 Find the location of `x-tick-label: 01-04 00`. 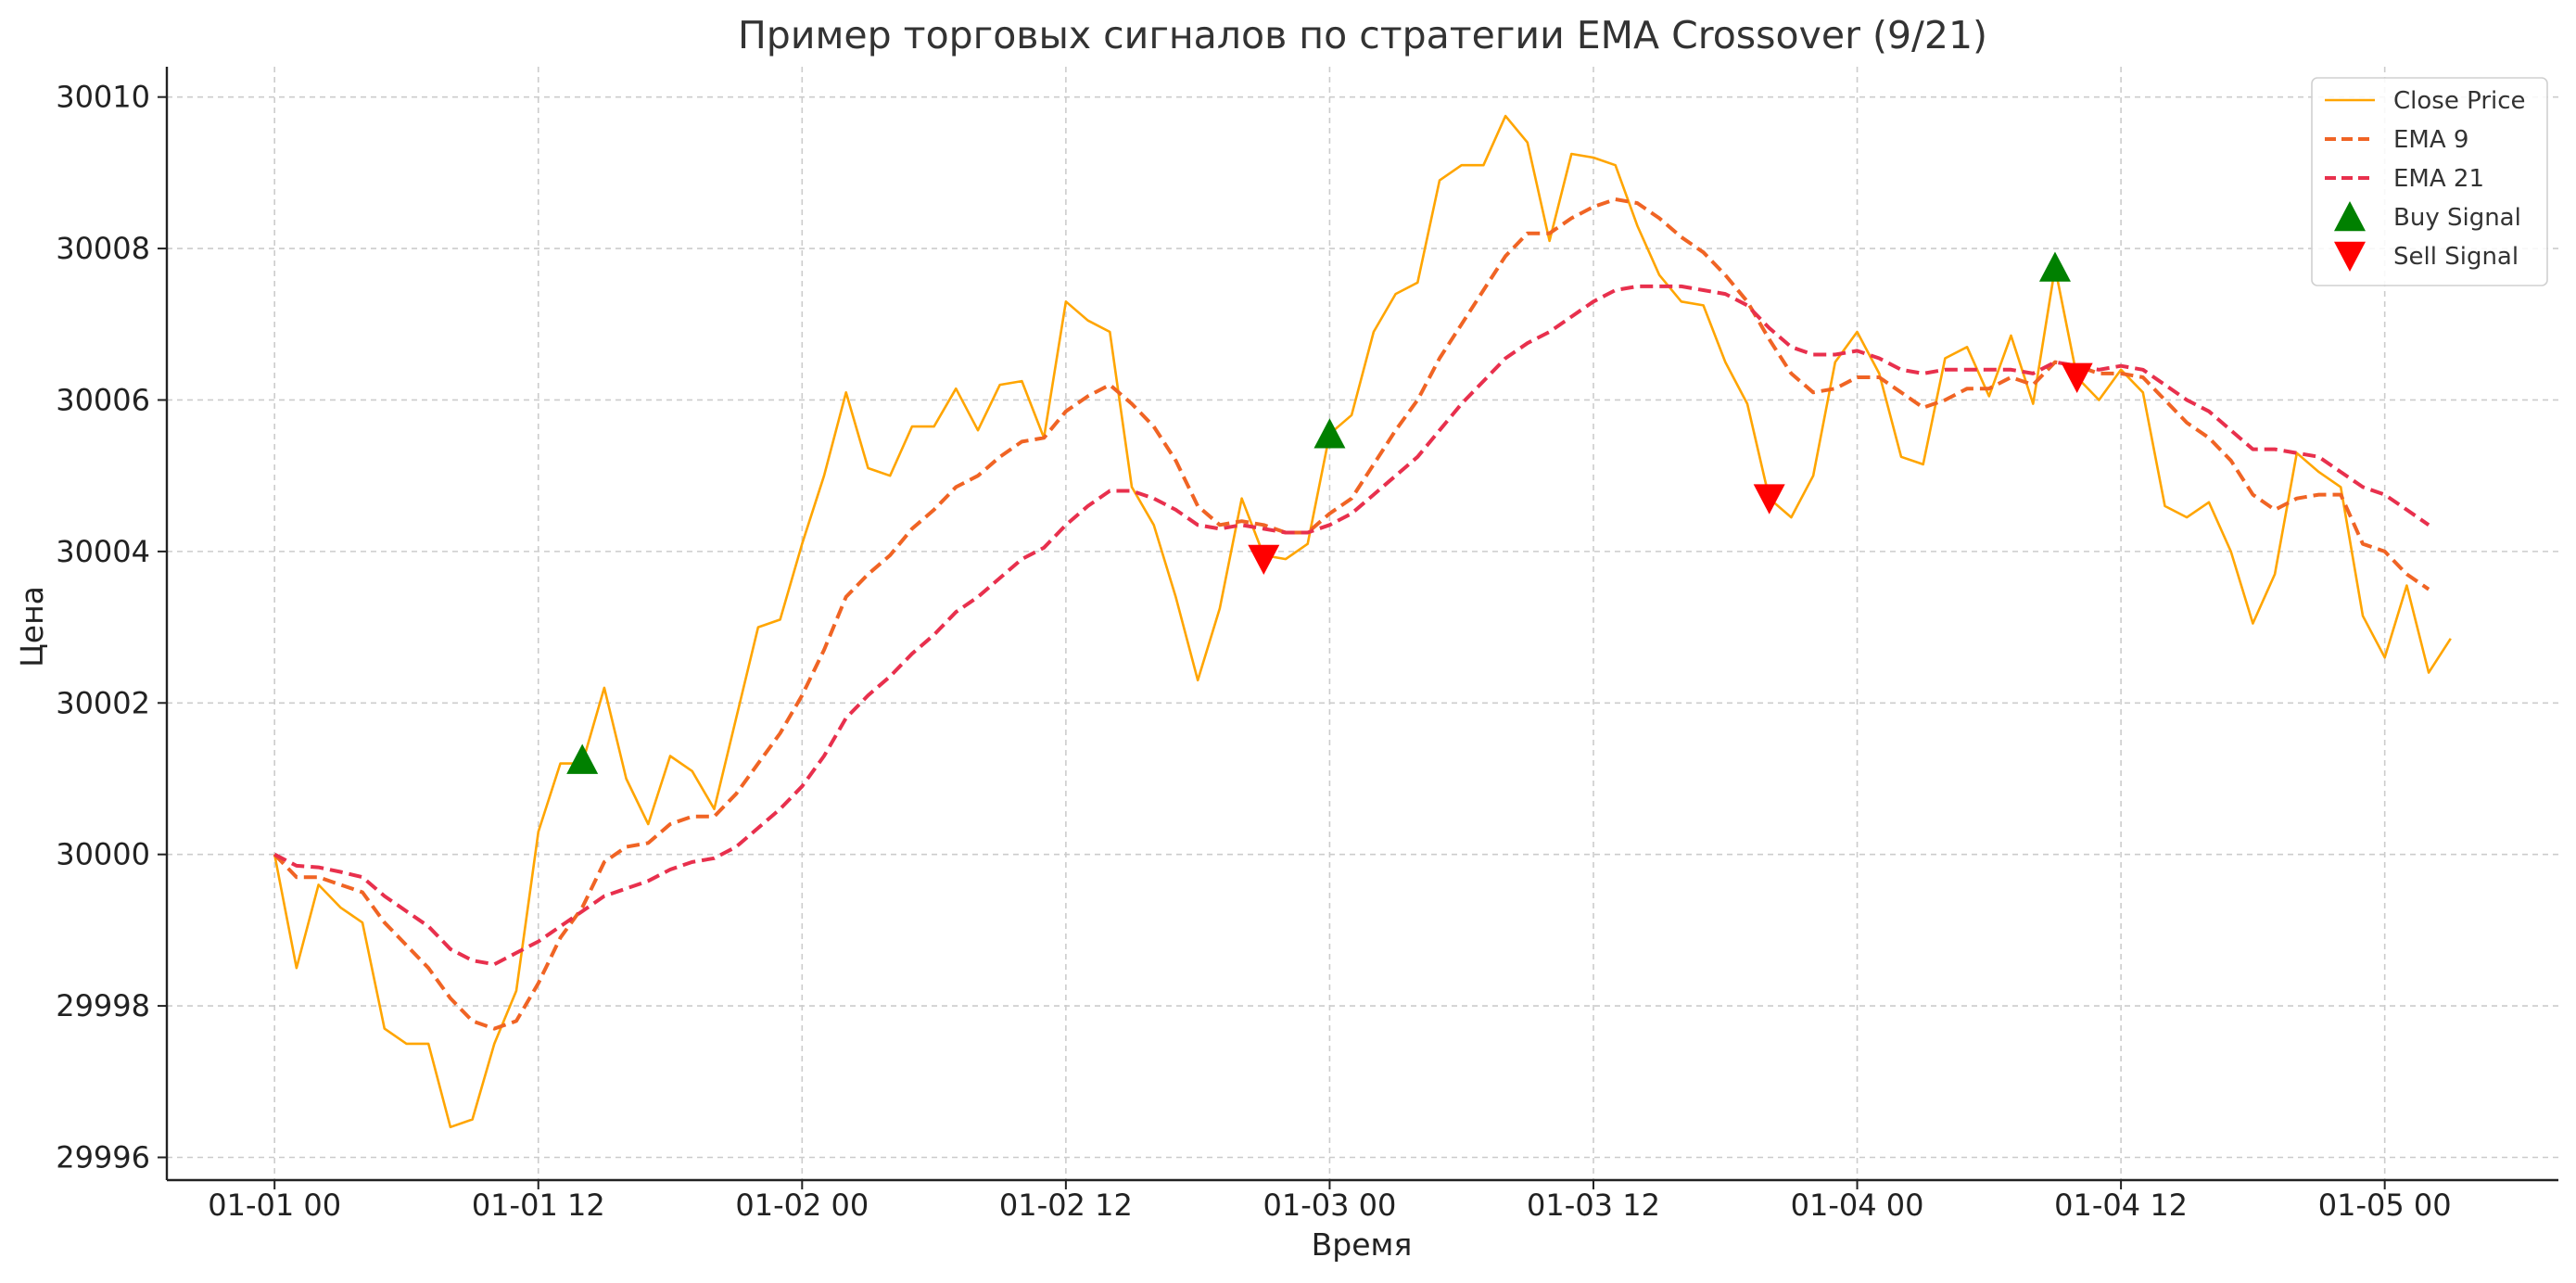

x-tick-label: 01-04 00 is located at coordinates (1857, 1206).